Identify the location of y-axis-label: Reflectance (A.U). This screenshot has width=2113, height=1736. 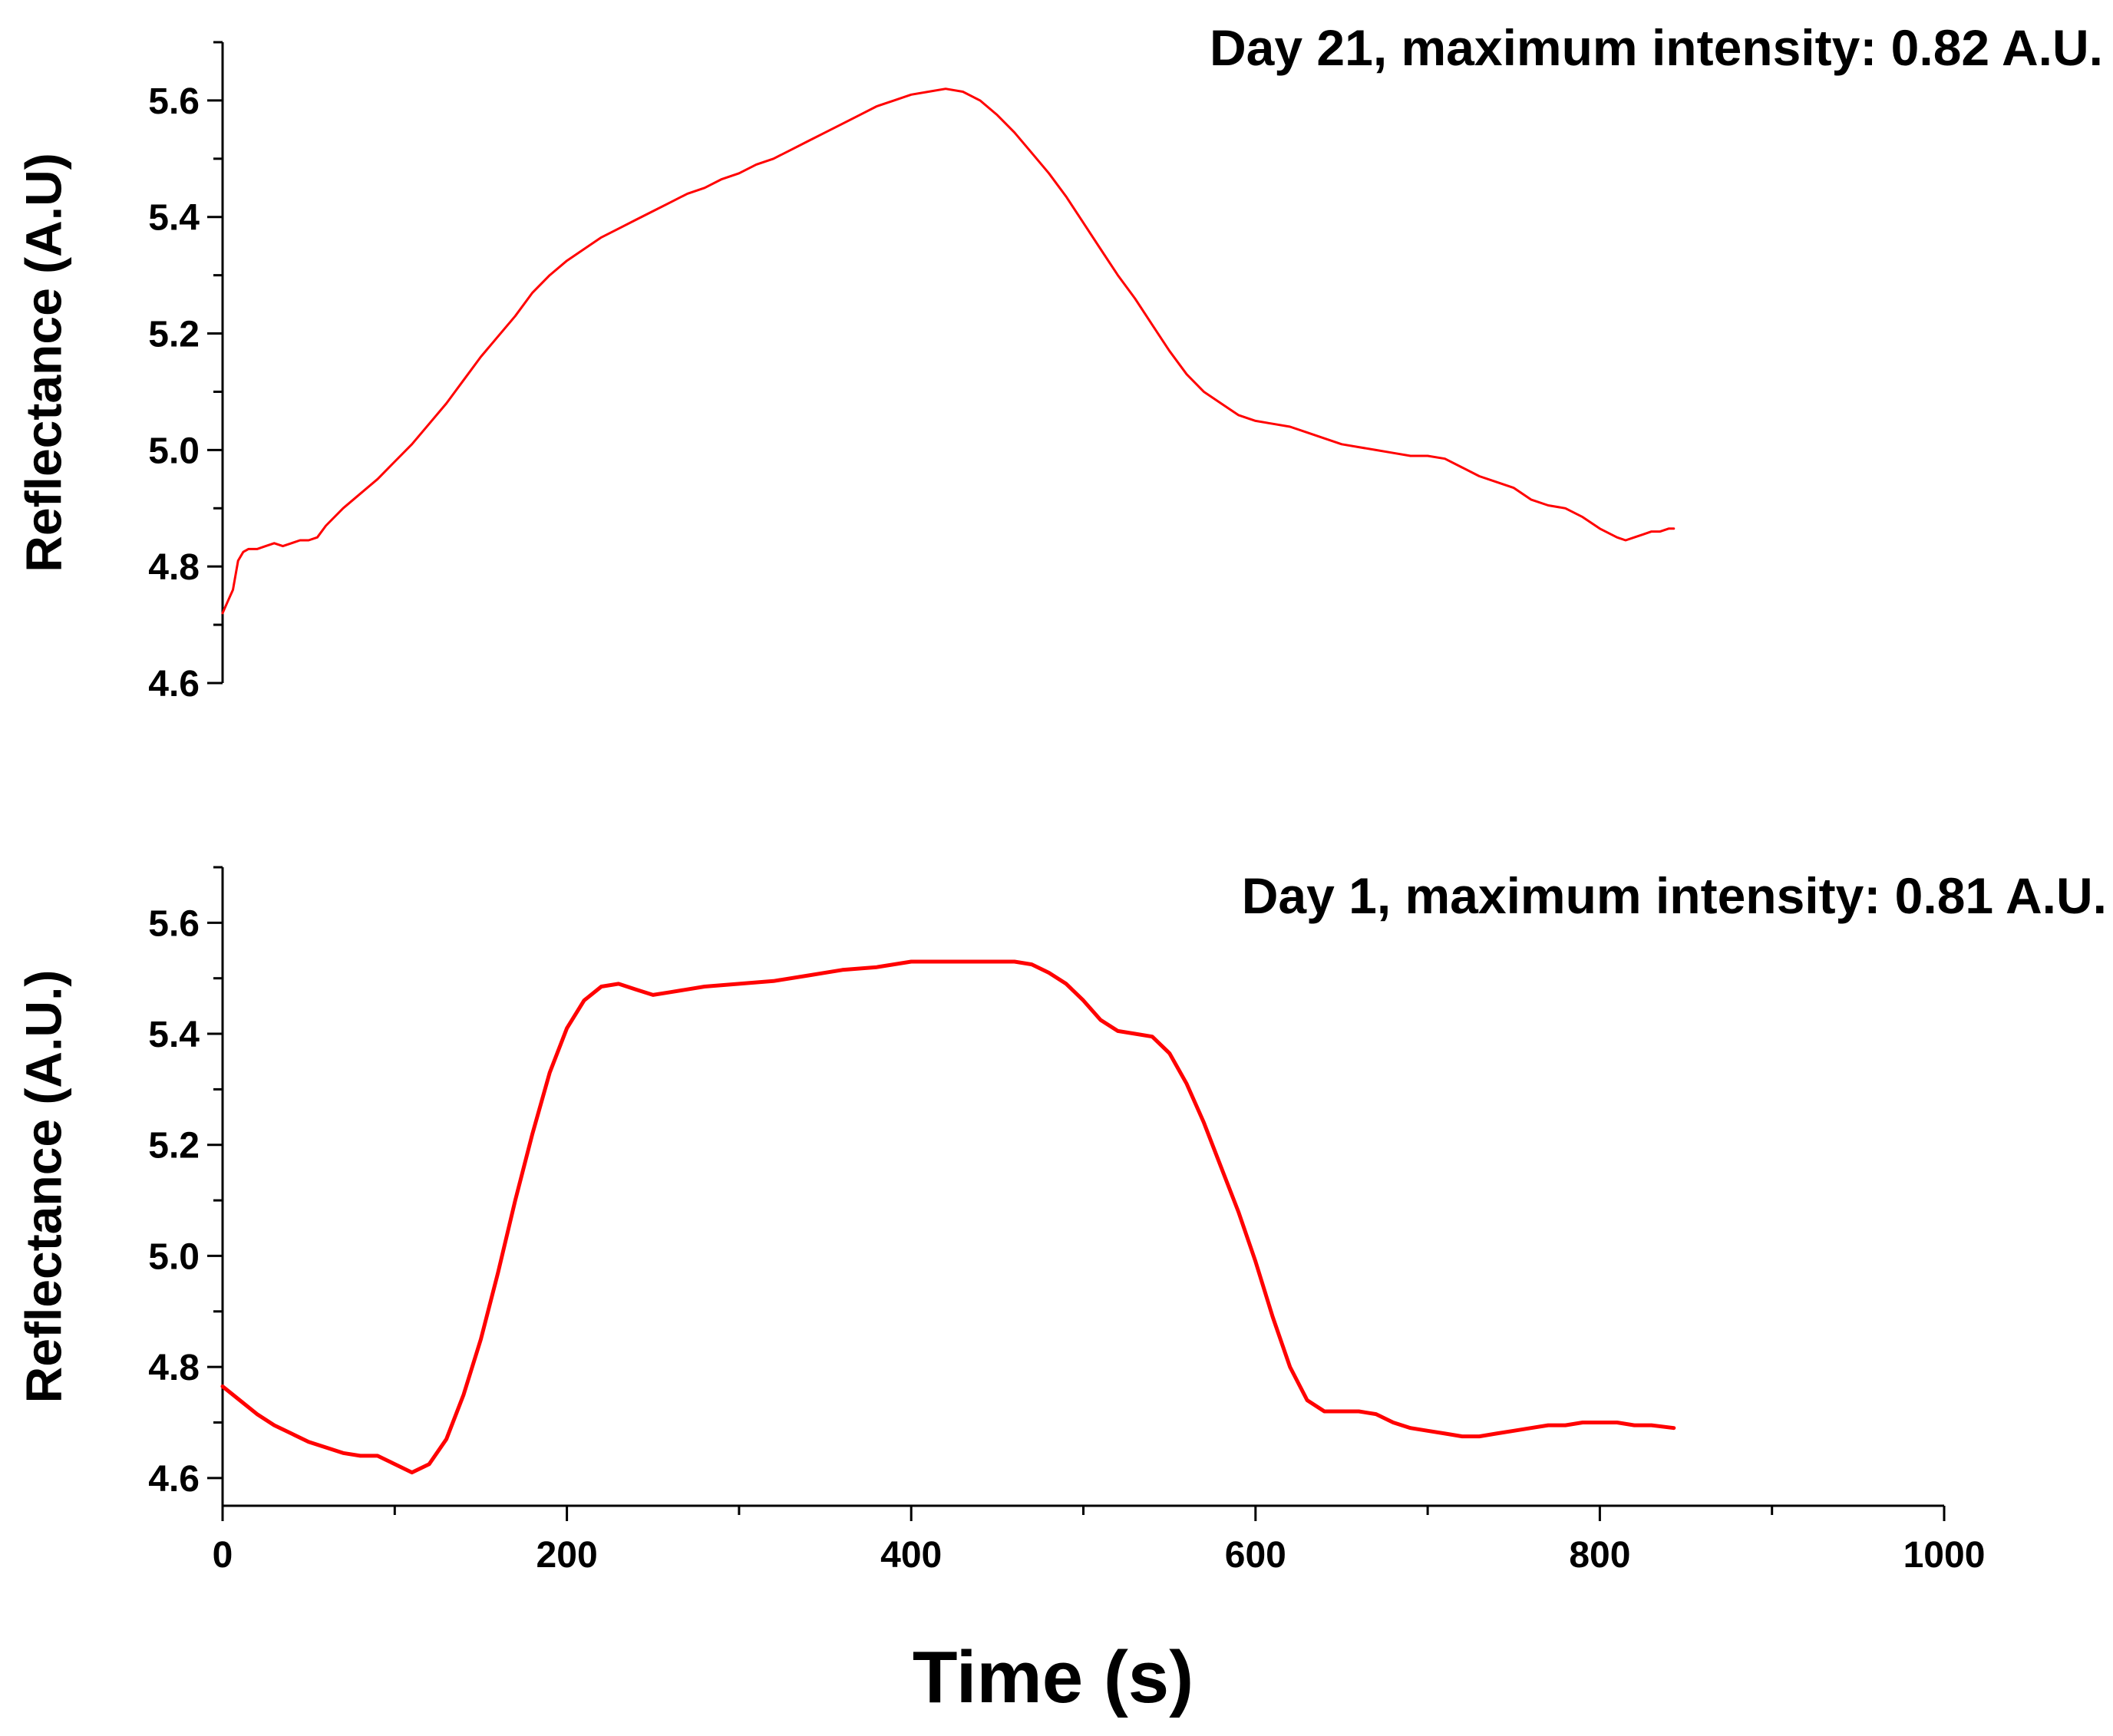
(43, 363).